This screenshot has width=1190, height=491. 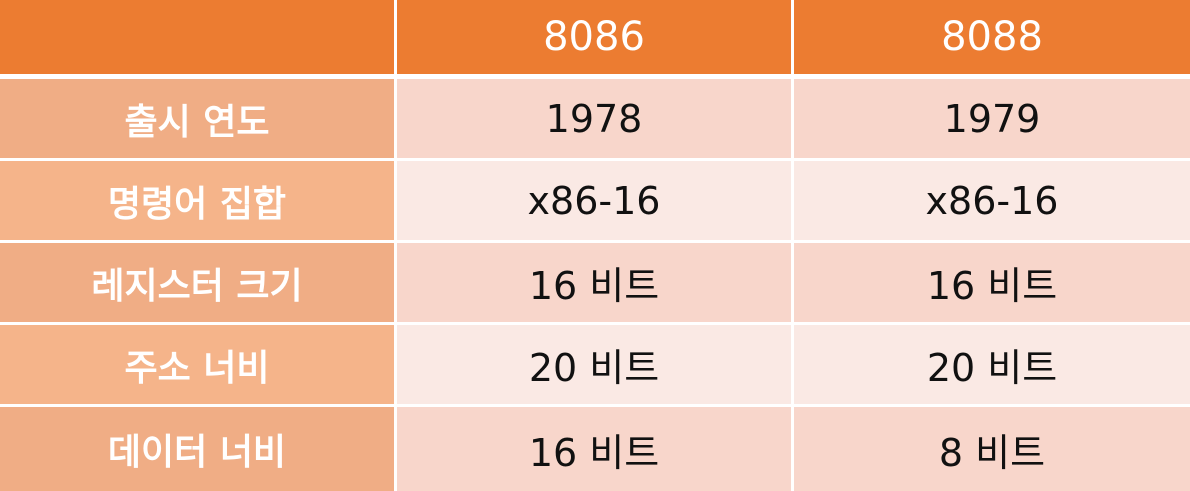 I want to click on cell-8086-address-width: 20 비트, so click(x=595, y=366).